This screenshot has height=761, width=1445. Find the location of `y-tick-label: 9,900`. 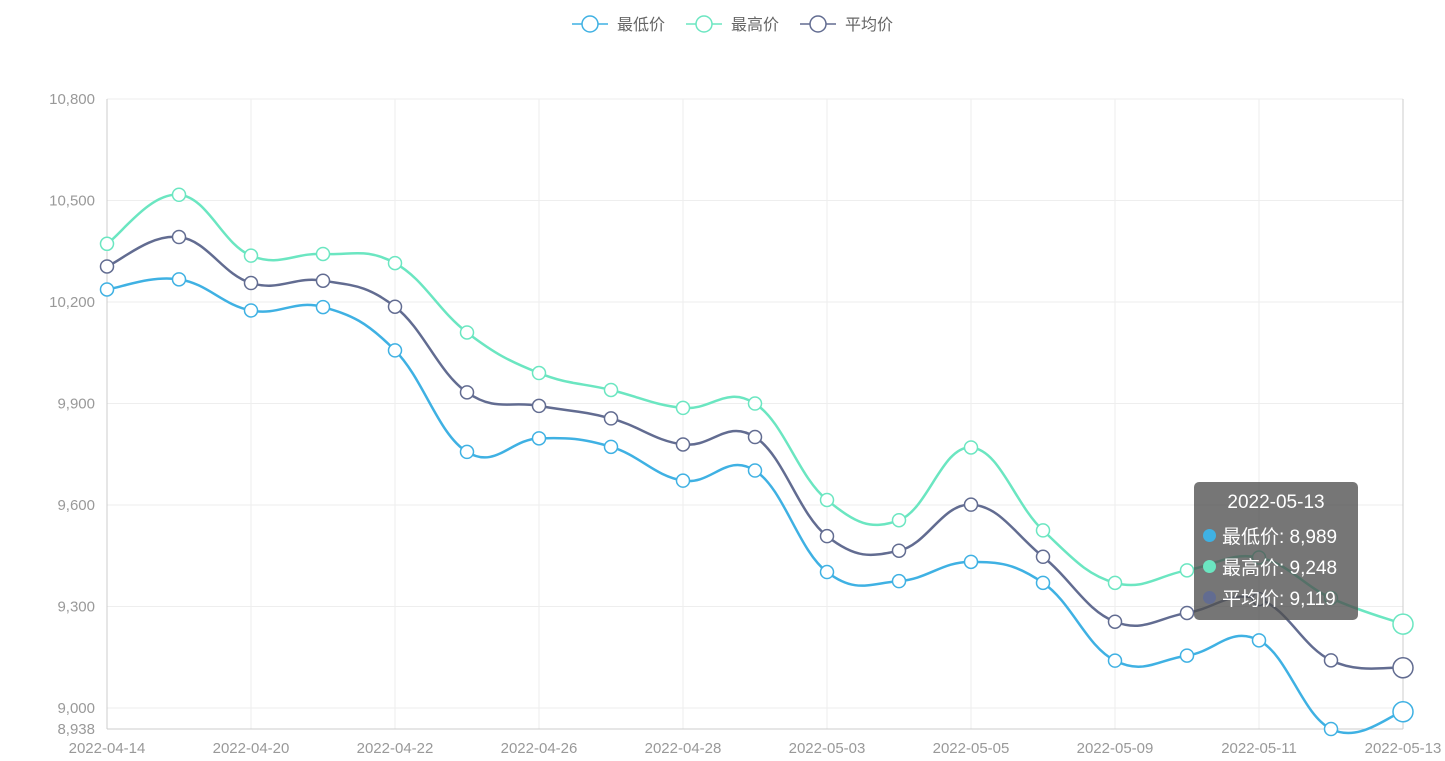

y-tick-label: 9,900 is located at coordinates (76, 404).